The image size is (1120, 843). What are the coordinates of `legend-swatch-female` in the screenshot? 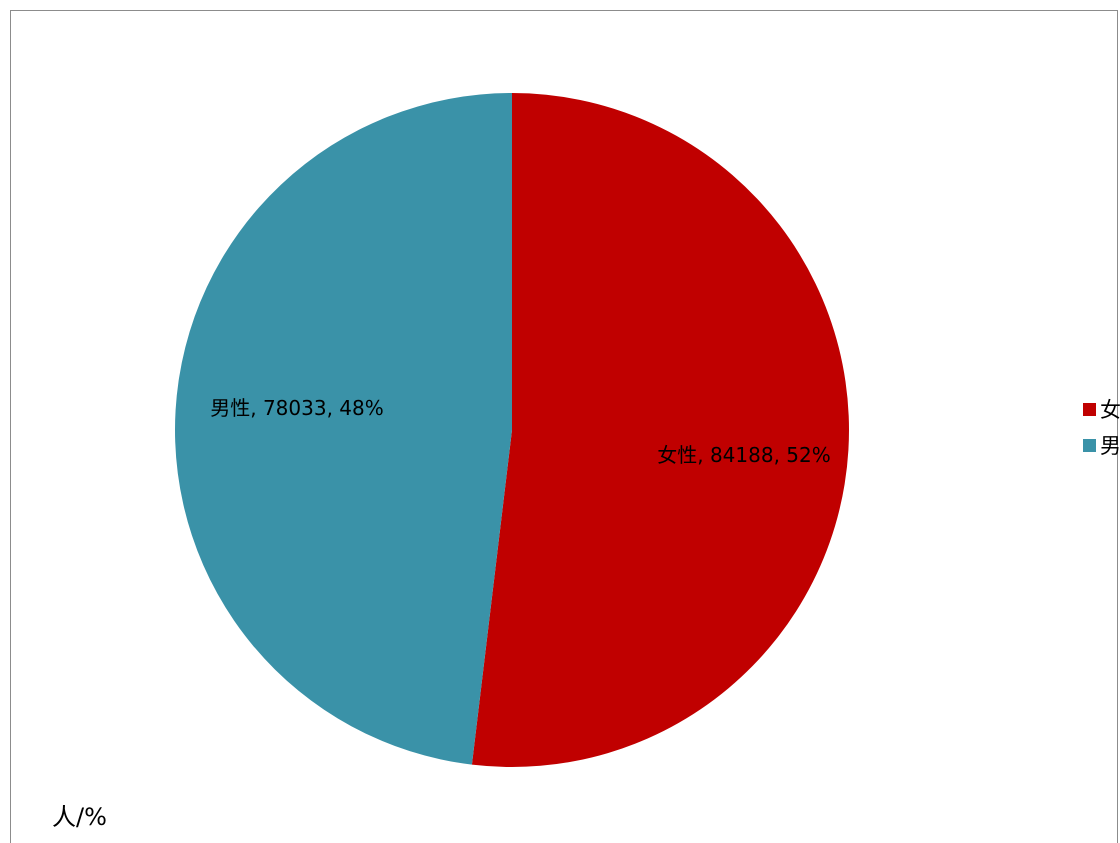 It's located at (1089, 409).